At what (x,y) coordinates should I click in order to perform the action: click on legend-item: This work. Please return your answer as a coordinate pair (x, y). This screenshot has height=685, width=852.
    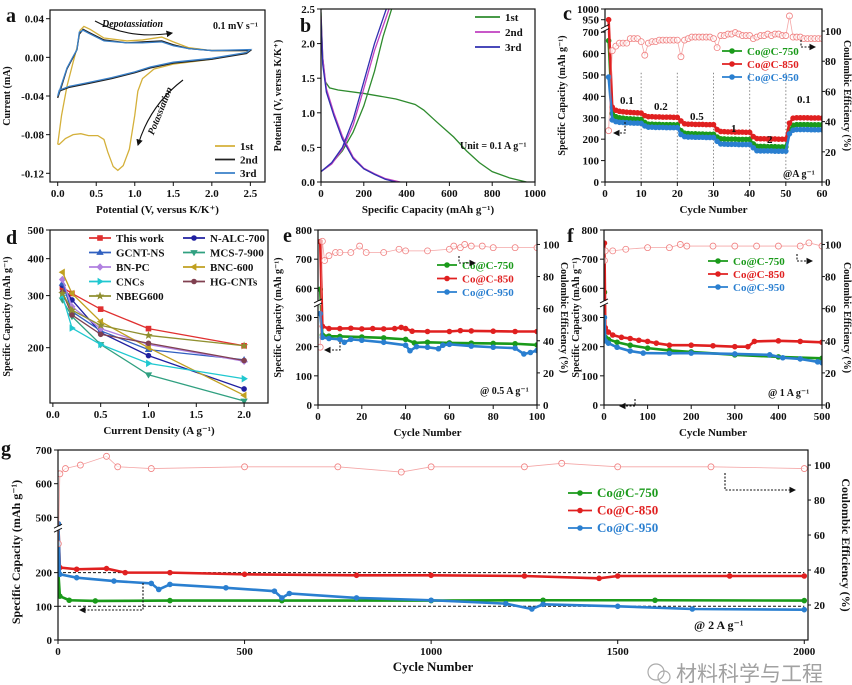
    Looking at the image, I should click on (127, 239).